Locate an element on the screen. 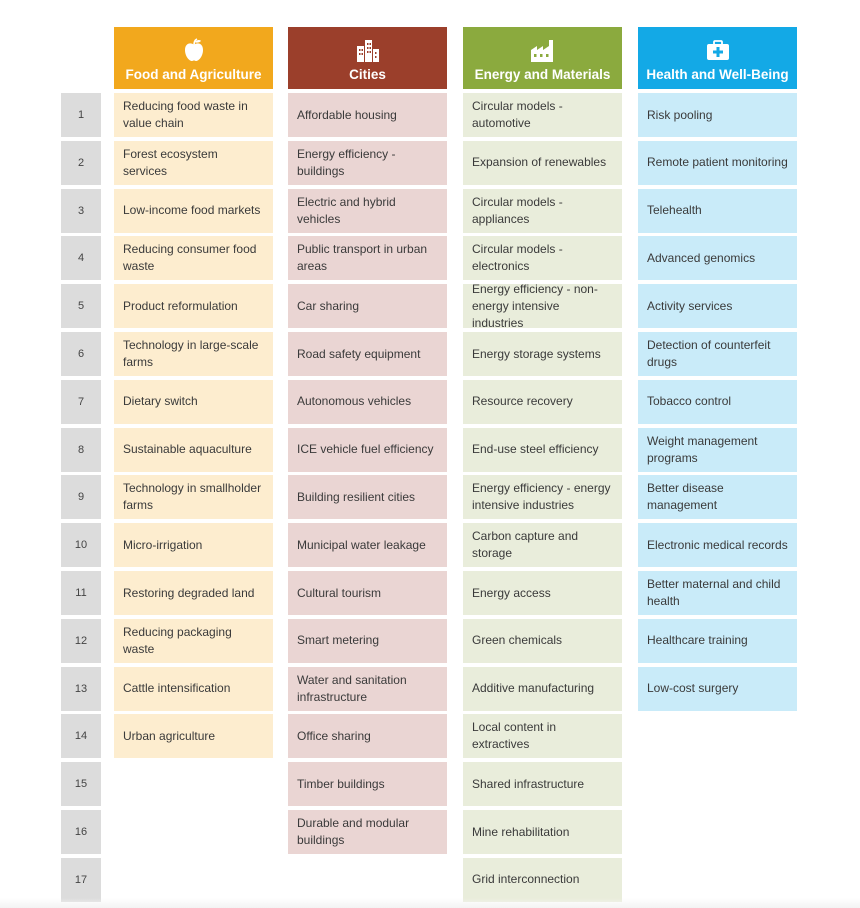 The width and height of the screenshot is (860, 908). row-number: 4 is located at coordinates (81, 258).